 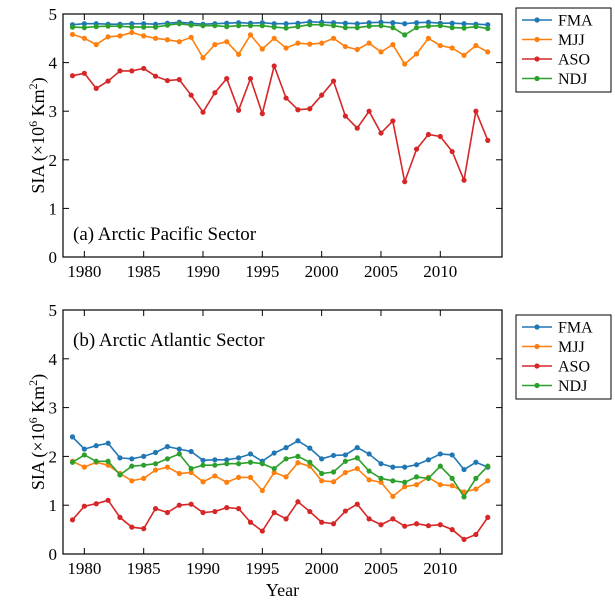 I want to click on y-axis-label: SIA (×106 Km2), so click(x=37, y=135).